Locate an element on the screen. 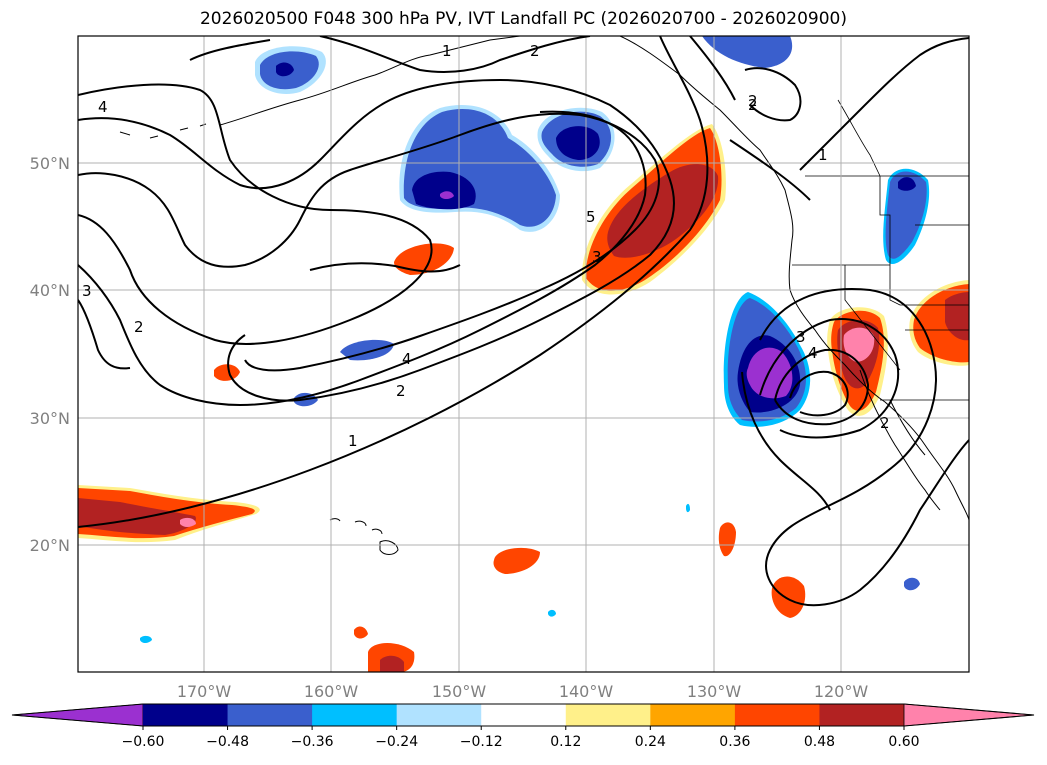 The height and width of the screenshot is (765, 1047). lat-label: 50°N is located at coordinates (50, 163).